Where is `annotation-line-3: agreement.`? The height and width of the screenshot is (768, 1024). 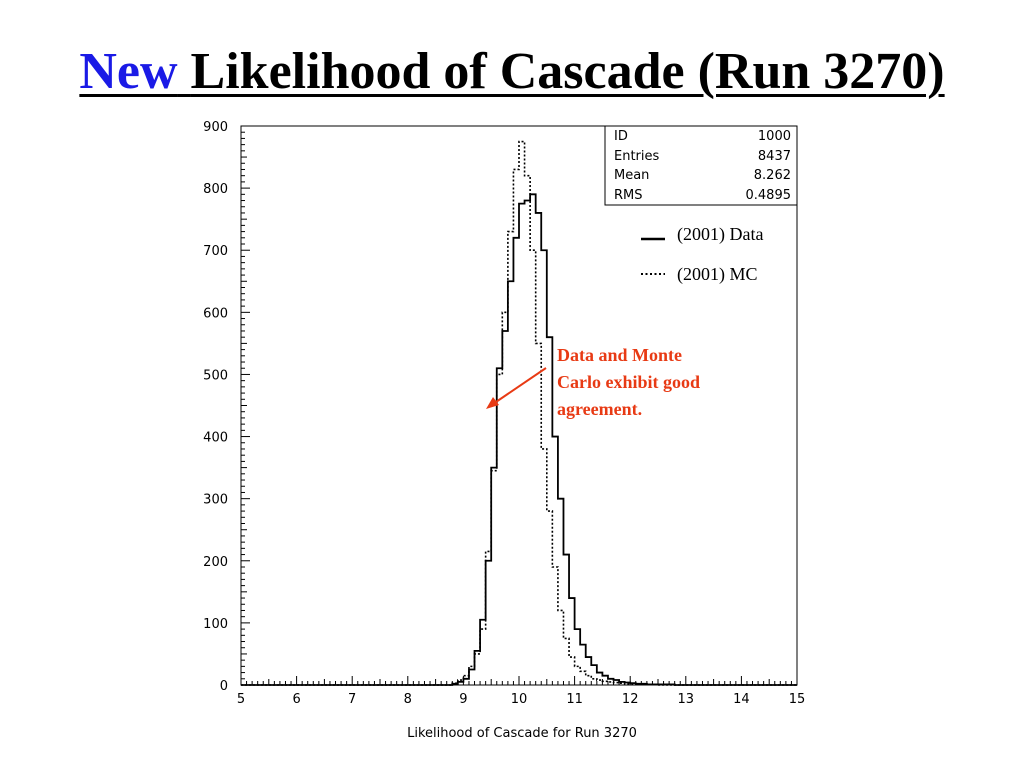 annotation-line-3: agreement. is located at coordinates (599, 409).